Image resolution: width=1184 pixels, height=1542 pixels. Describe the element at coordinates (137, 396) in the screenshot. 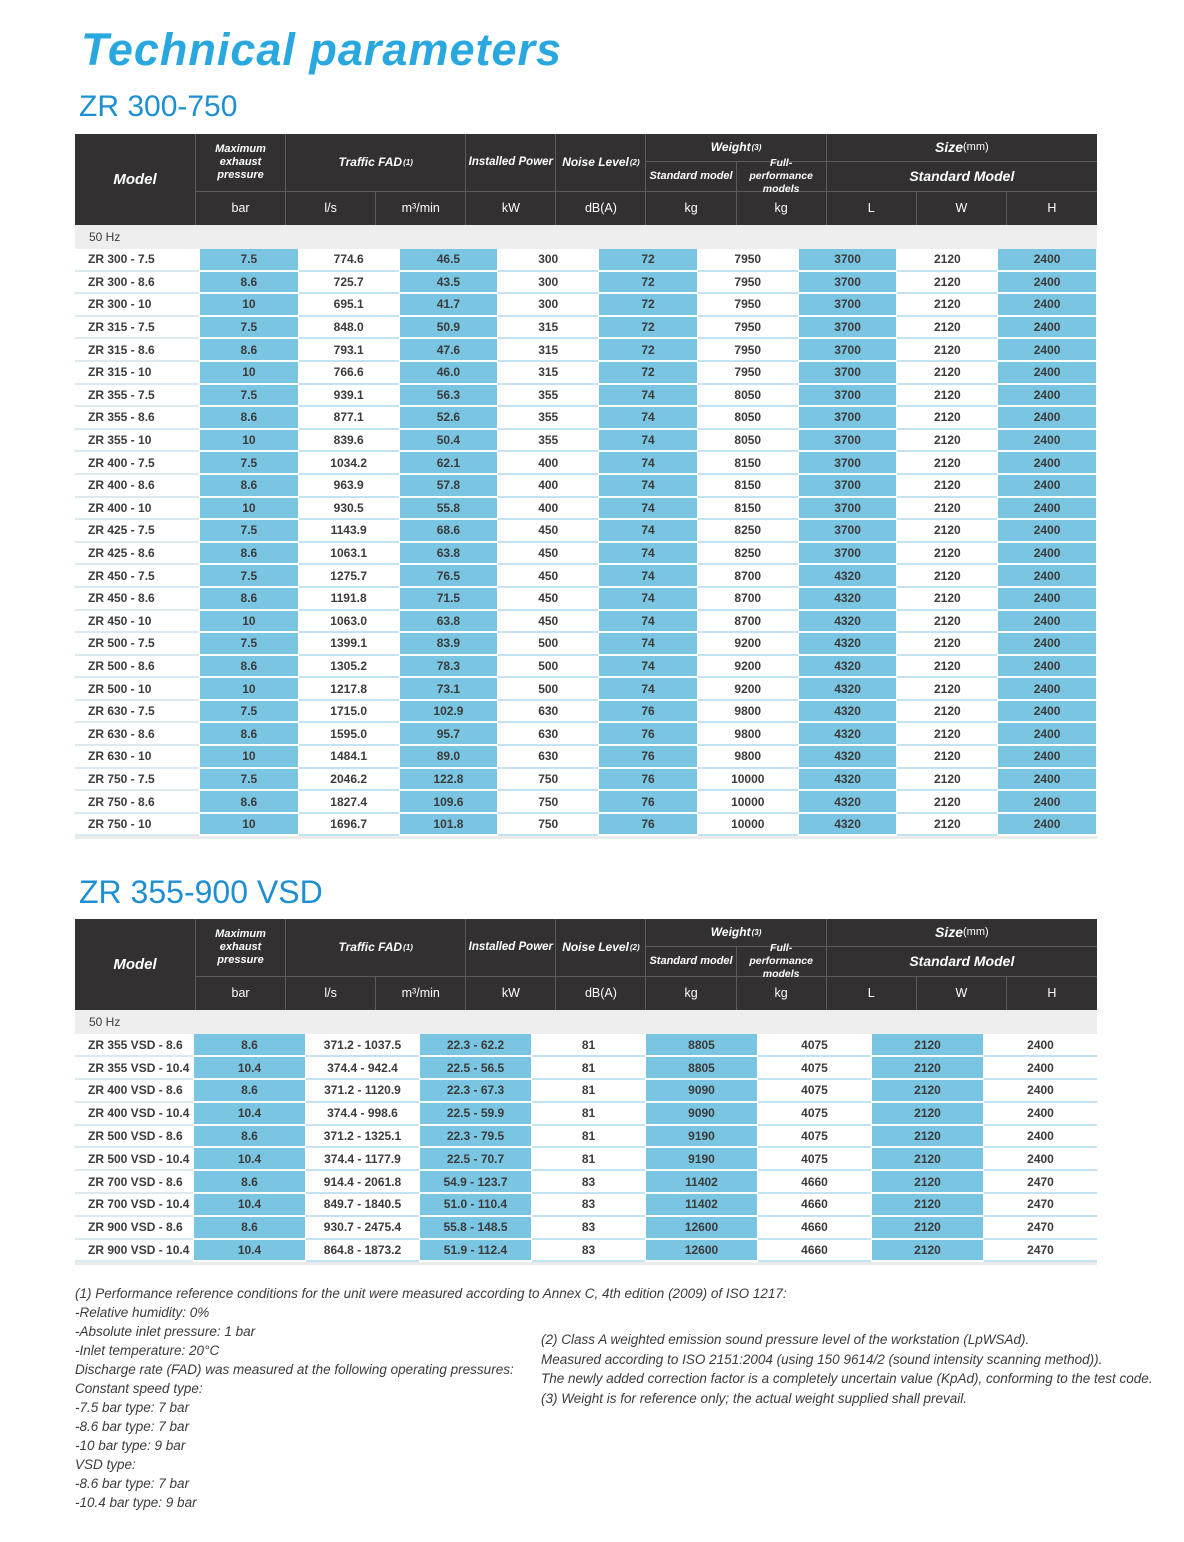

I see `model-cell: ZR 355 - 7.5` at that location.